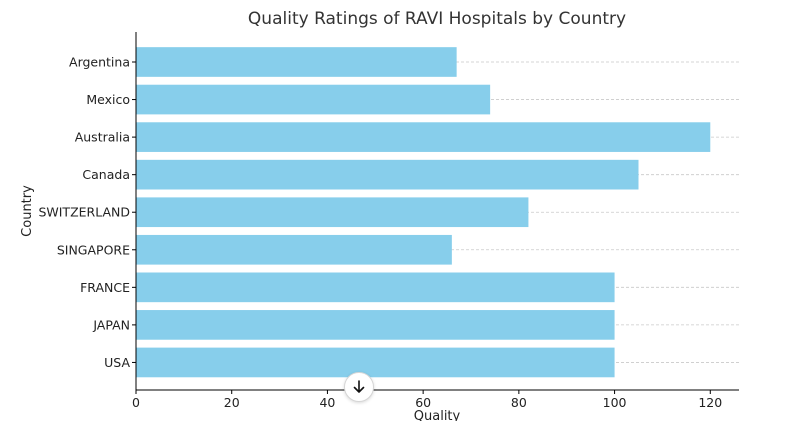  I want to click on x-axis-label: Quality, so click(437, 415).